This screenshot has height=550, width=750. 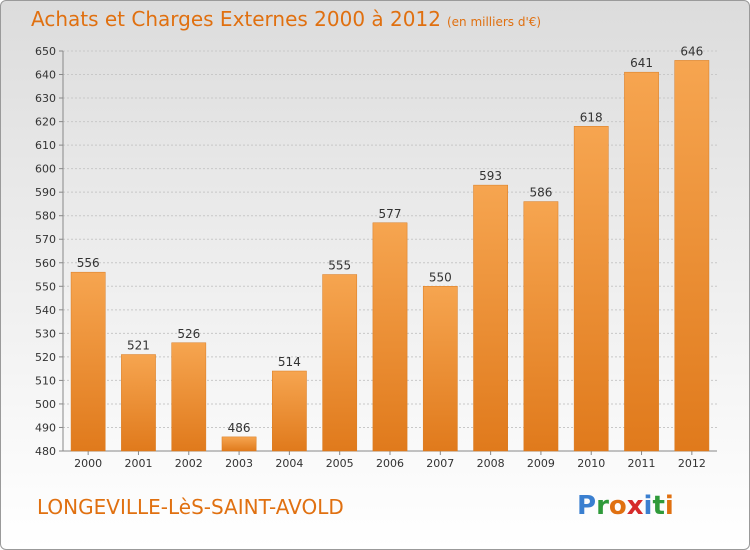 I want to click on x-tick-label: 2003, so click(x=239, y=463).